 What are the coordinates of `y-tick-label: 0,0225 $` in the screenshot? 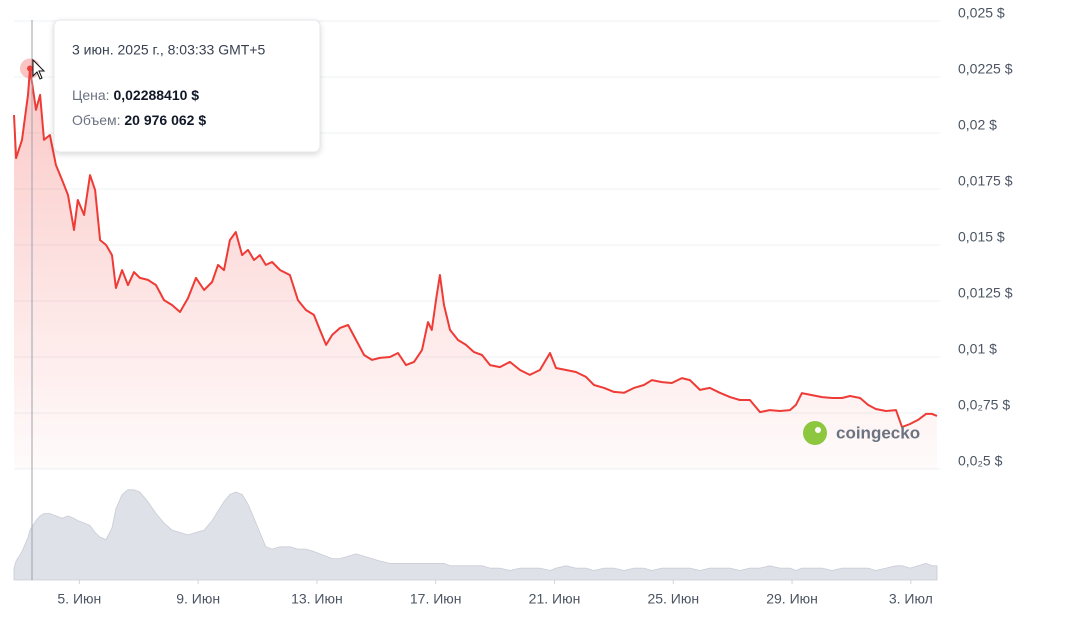 It's located at (985, 69).